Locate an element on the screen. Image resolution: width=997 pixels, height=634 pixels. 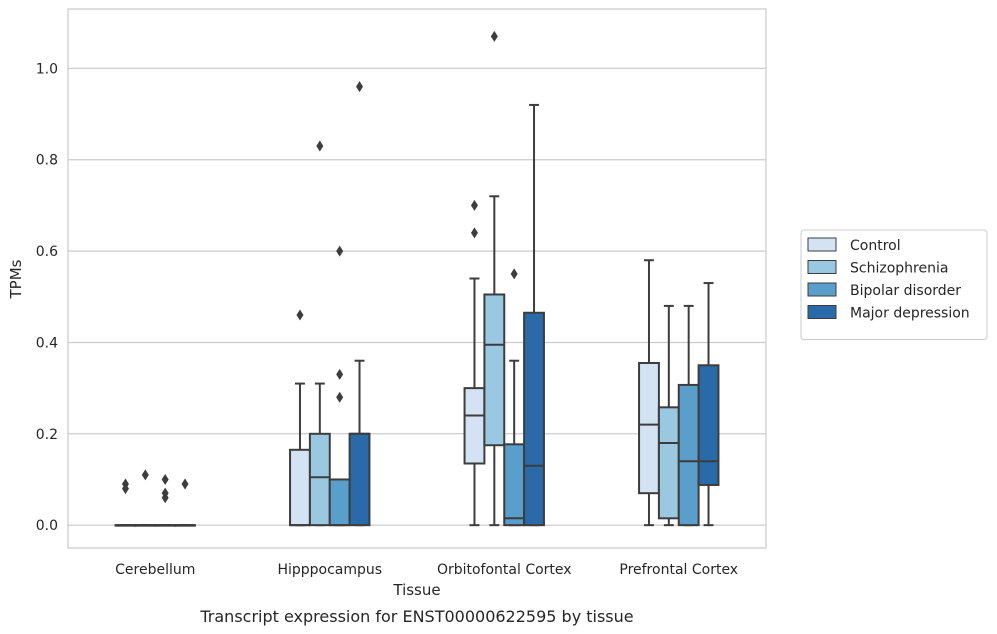
x-tick-label: Prefrontal Cortex is located at coordinates (678, 570).